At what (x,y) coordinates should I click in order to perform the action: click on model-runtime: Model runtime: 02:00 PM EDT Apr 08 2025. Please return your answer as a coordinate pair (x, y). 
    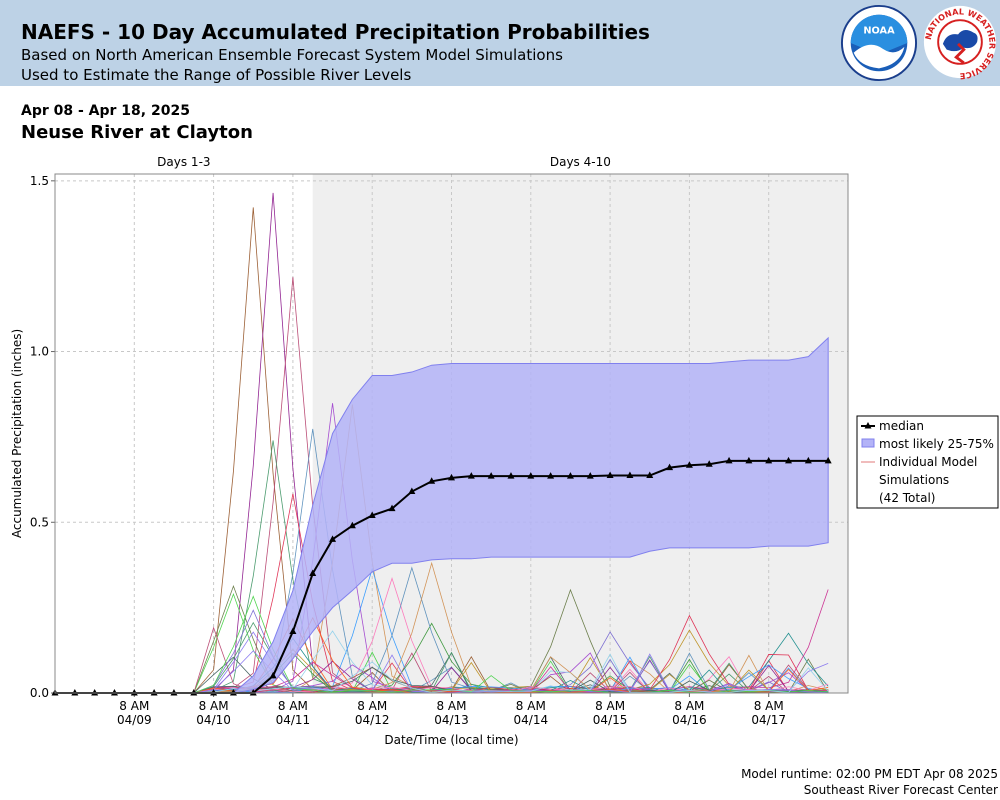
    Looking at the image, I should click on (869, 774).